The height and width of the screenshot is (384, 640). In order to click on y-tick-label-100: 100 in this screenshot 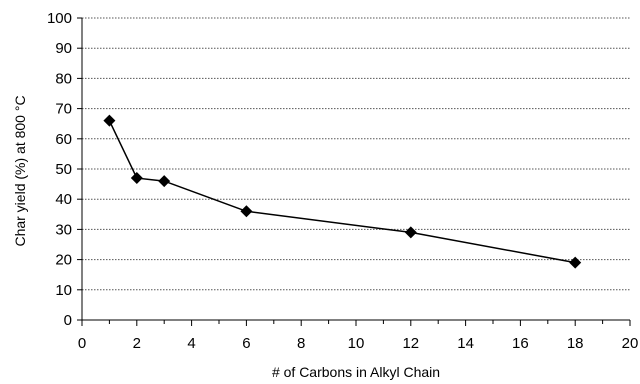, I will do `click(59, 18)`.